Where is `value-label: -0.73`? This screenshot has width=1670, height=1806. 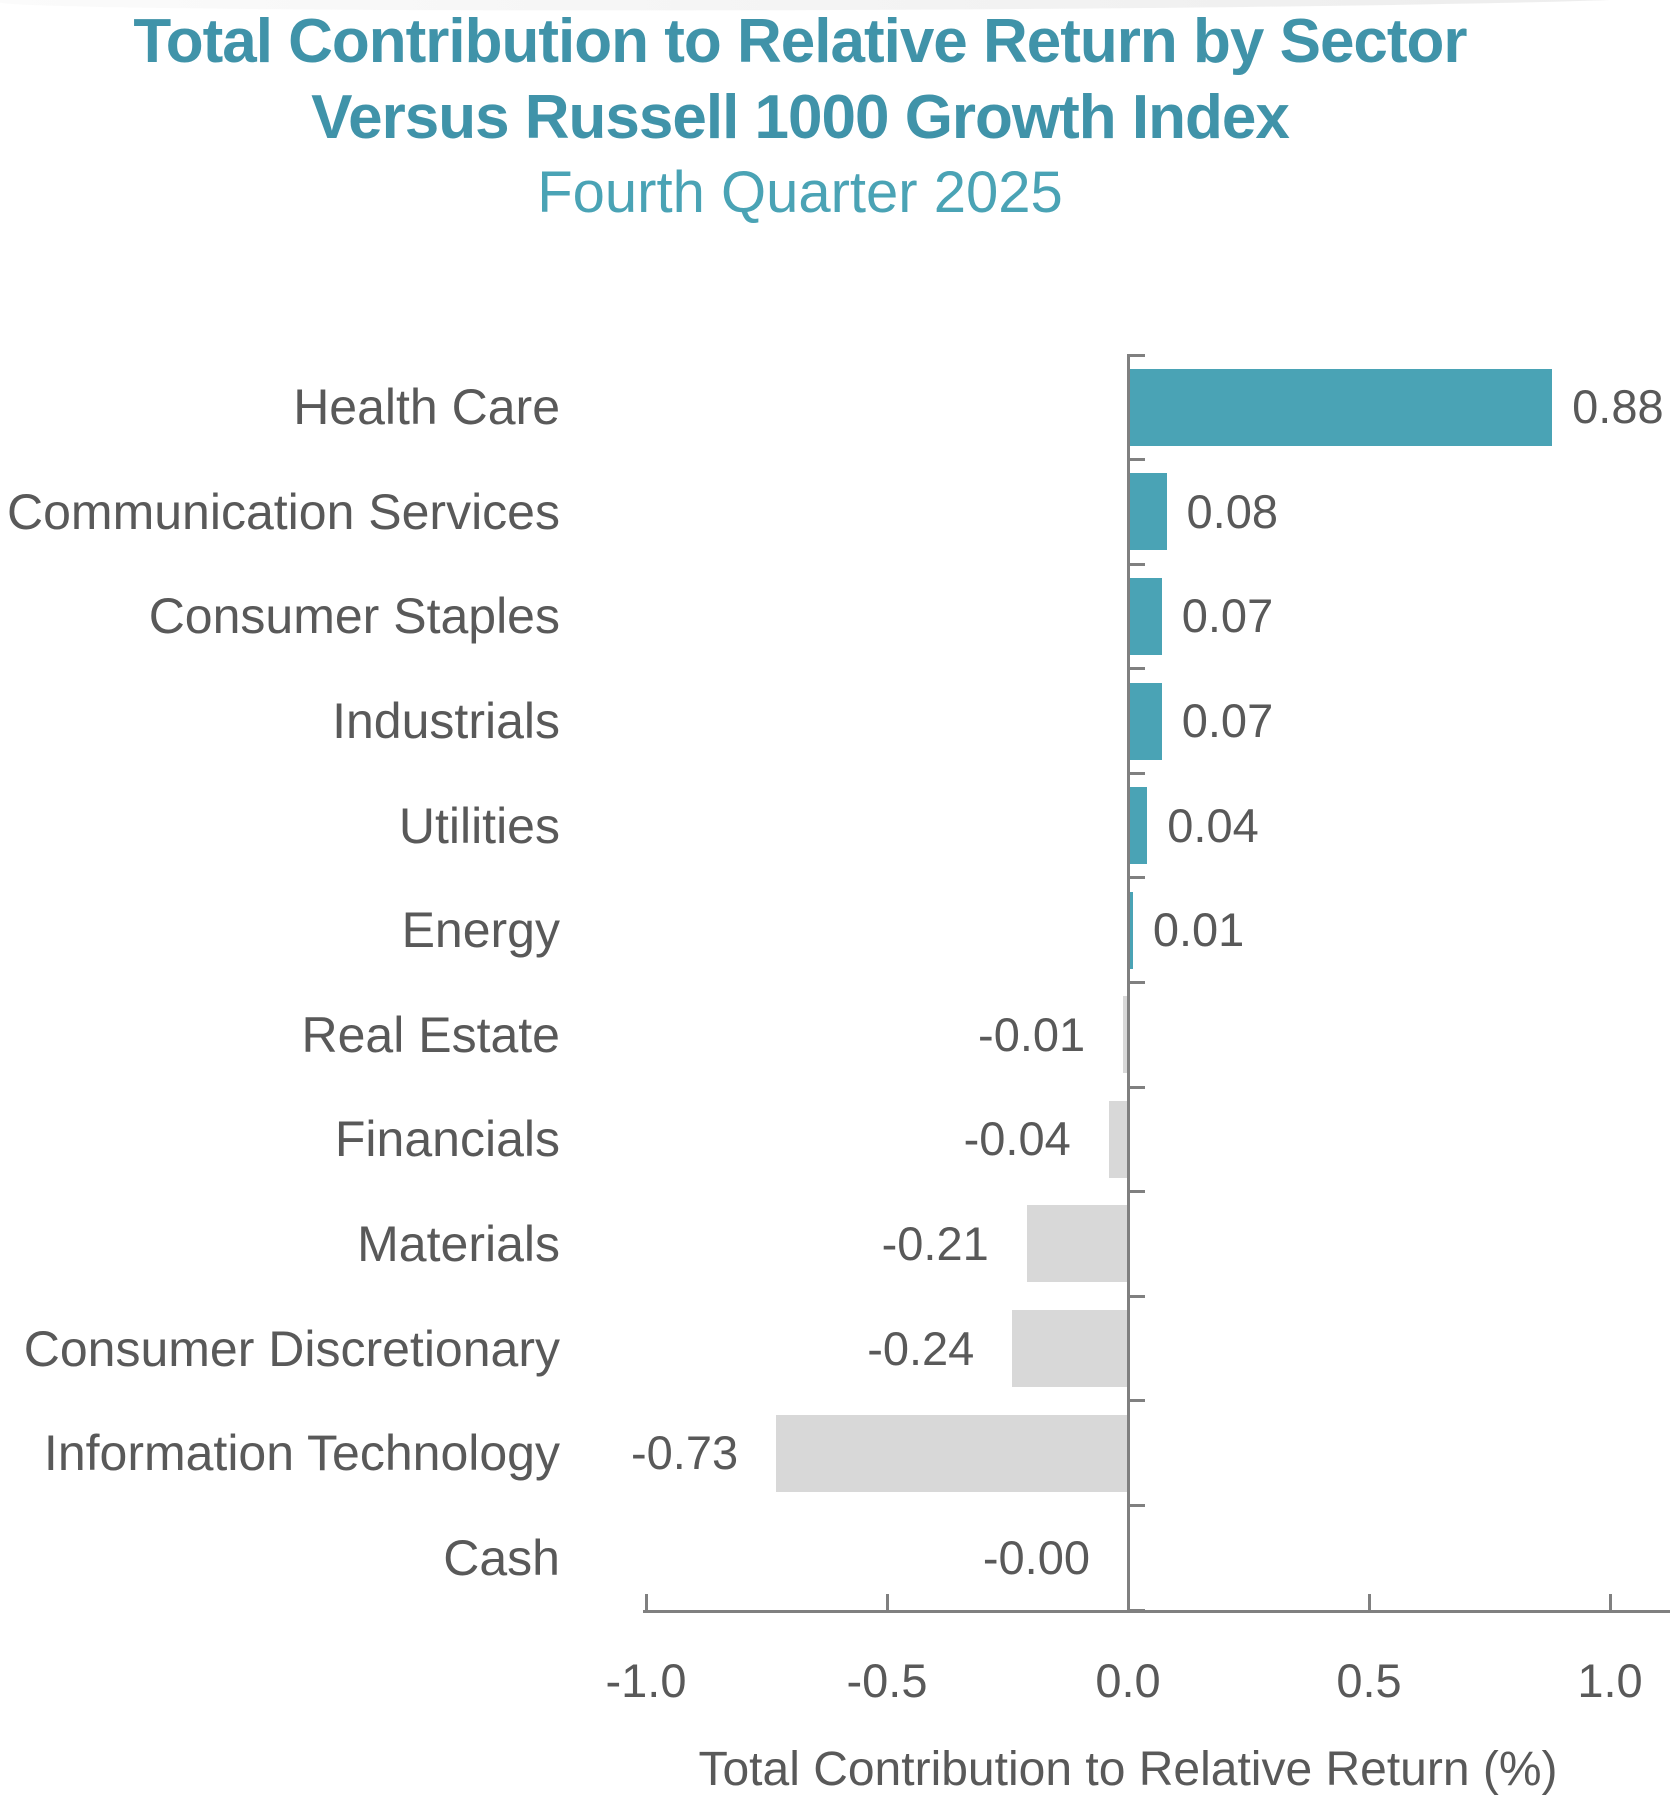
value-label: -0.73 is located at coordinates (685, 1453).